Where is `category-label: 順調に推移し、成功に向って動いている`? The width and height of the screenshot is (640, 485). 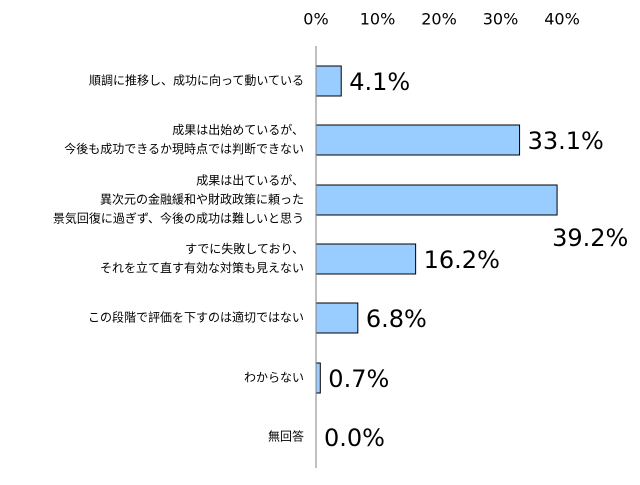 category-label: 順調に推移し、成功に向って動いている is located at coordinates (196, 80).